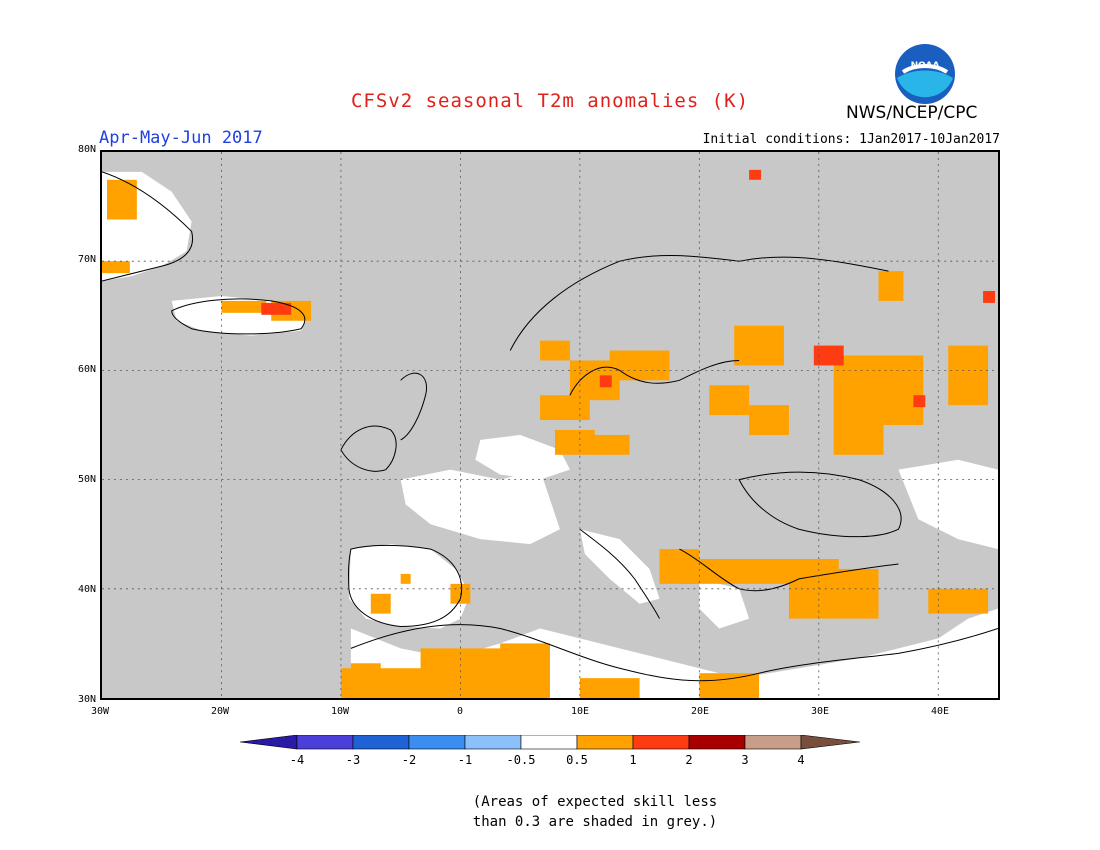  What do you see at coordinates (86, 369) in the screenshot?
I see `lat-label-60n: 60N` at bounding box center [86, 369].